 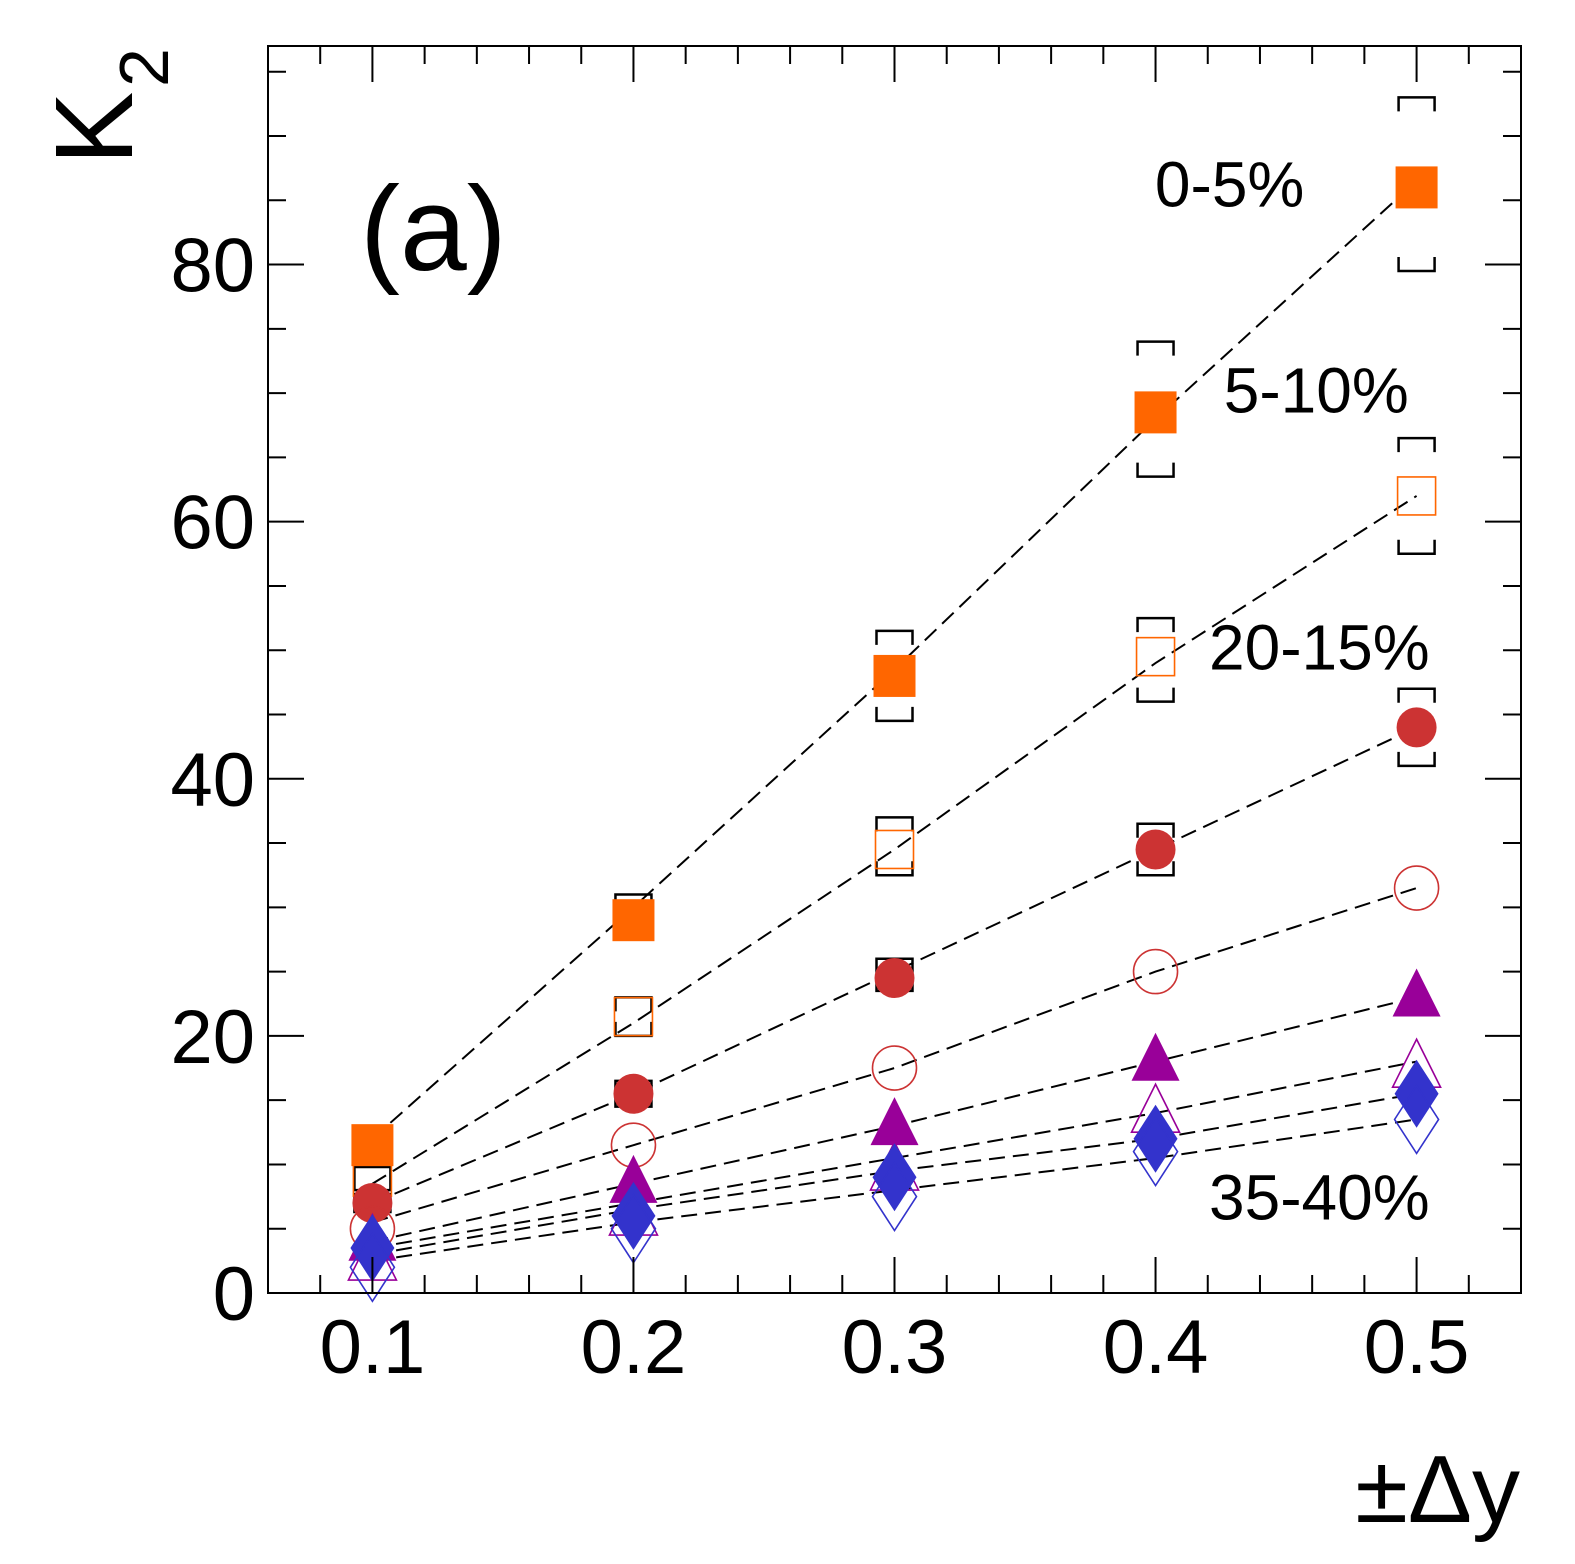 I want to click on marker-s0-p4, so click(x=1416, y=187).